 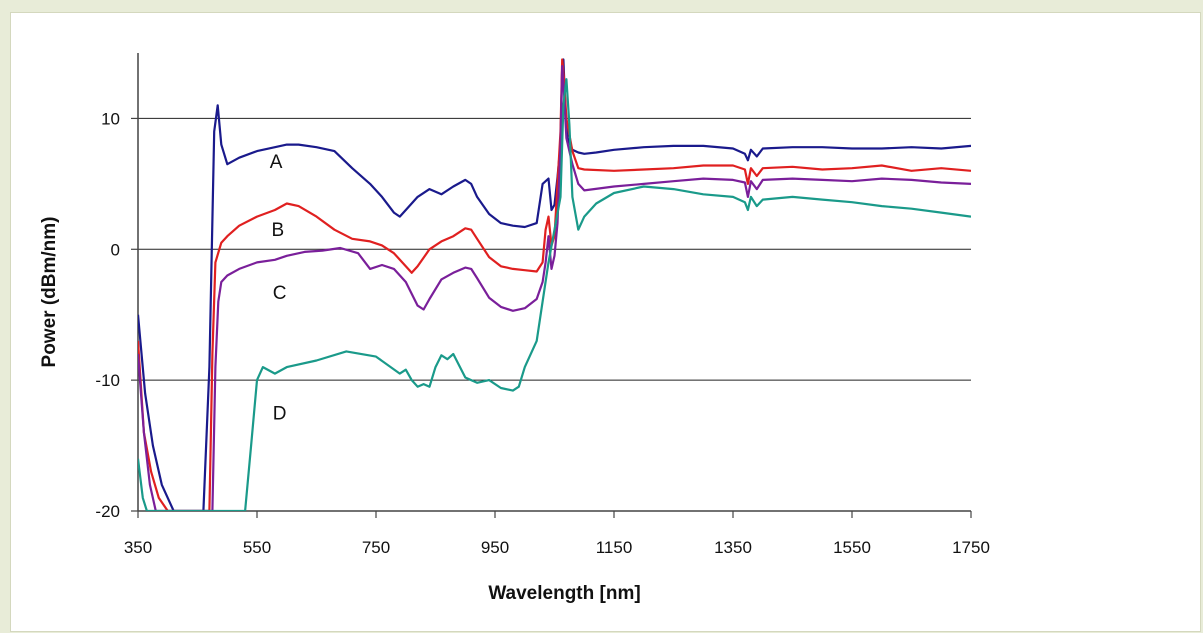 What do you see at coordinates (376, 547) in the screenshot?
I see `x-tick-label-750: 750` at bounding box center [376, 547].